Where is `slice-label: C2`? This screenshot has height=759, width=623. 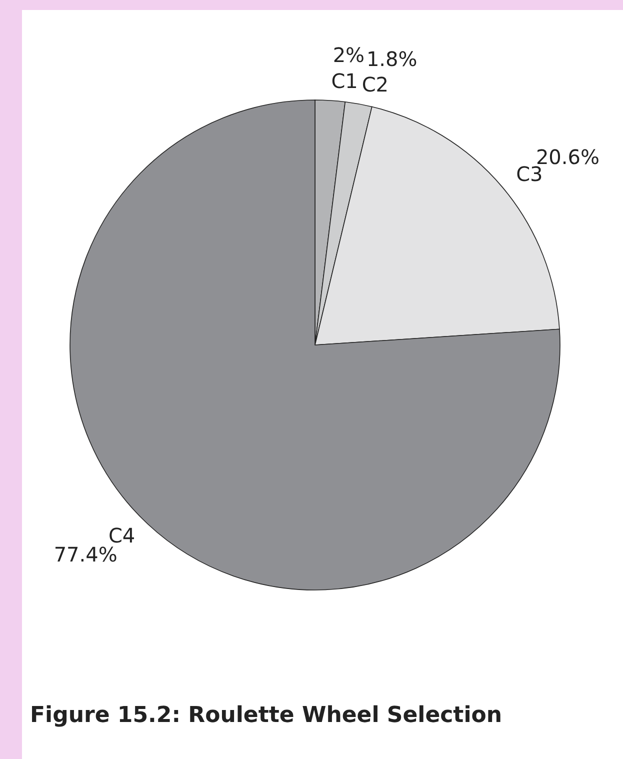
slice-label: C2 is located at coordinates (375, 84).